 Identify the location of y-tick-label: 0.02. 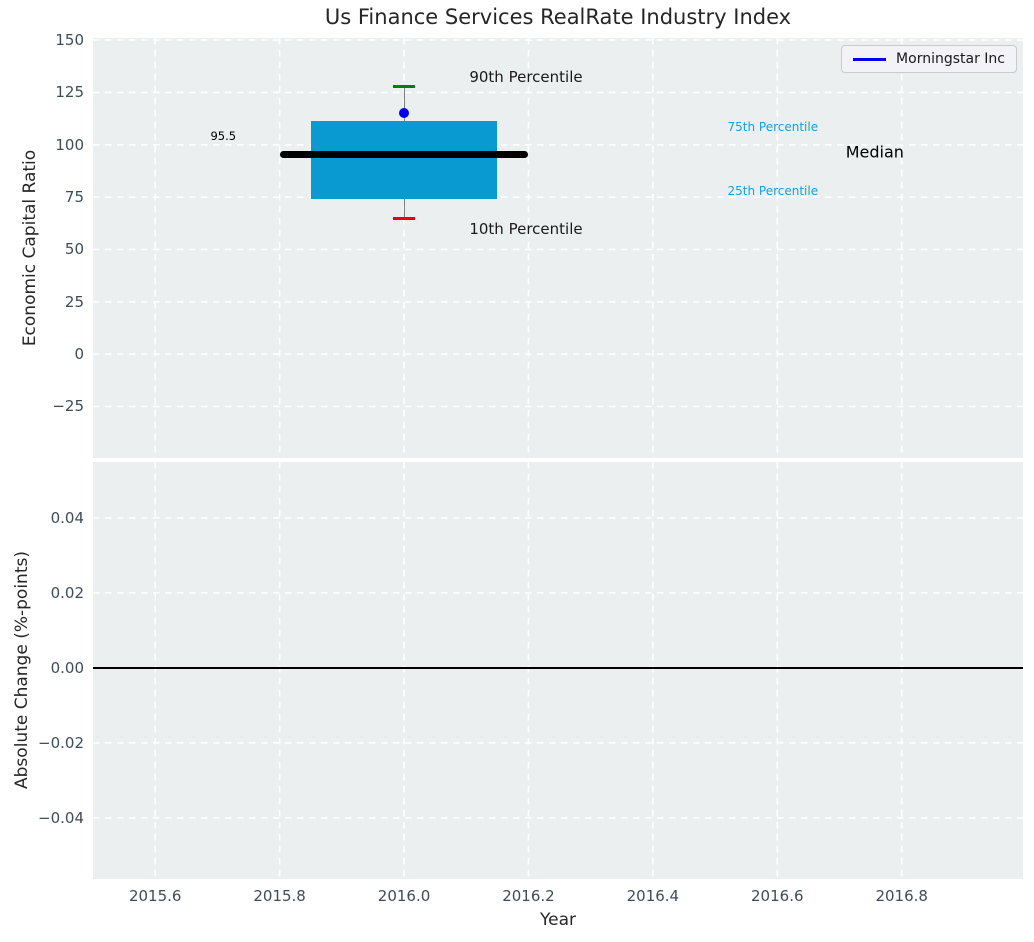
(67, 592).